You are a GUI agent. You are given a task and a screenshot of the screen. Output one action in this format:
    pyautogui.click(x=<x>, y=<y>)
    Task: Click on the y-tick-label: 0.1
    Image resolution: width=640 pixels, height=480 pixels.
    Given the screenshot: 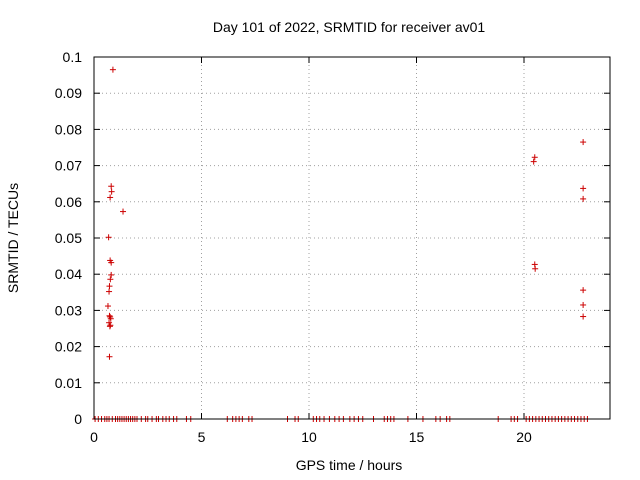 What is the action you would take?
    pyautogui.click(x=73, y=57)
    